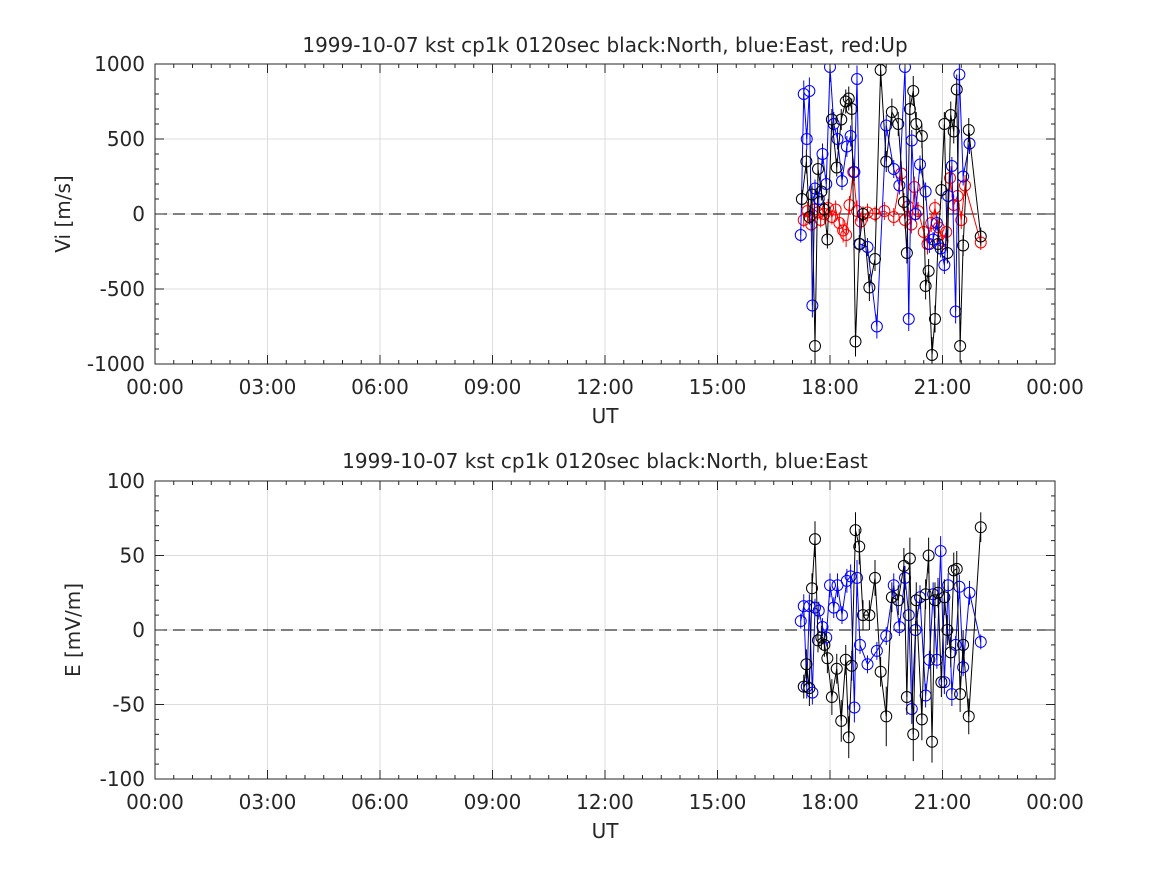  Describe the element at coordinates (128, 705) in the screenshot. I see `efield-y-tick-label: -50` at that location.